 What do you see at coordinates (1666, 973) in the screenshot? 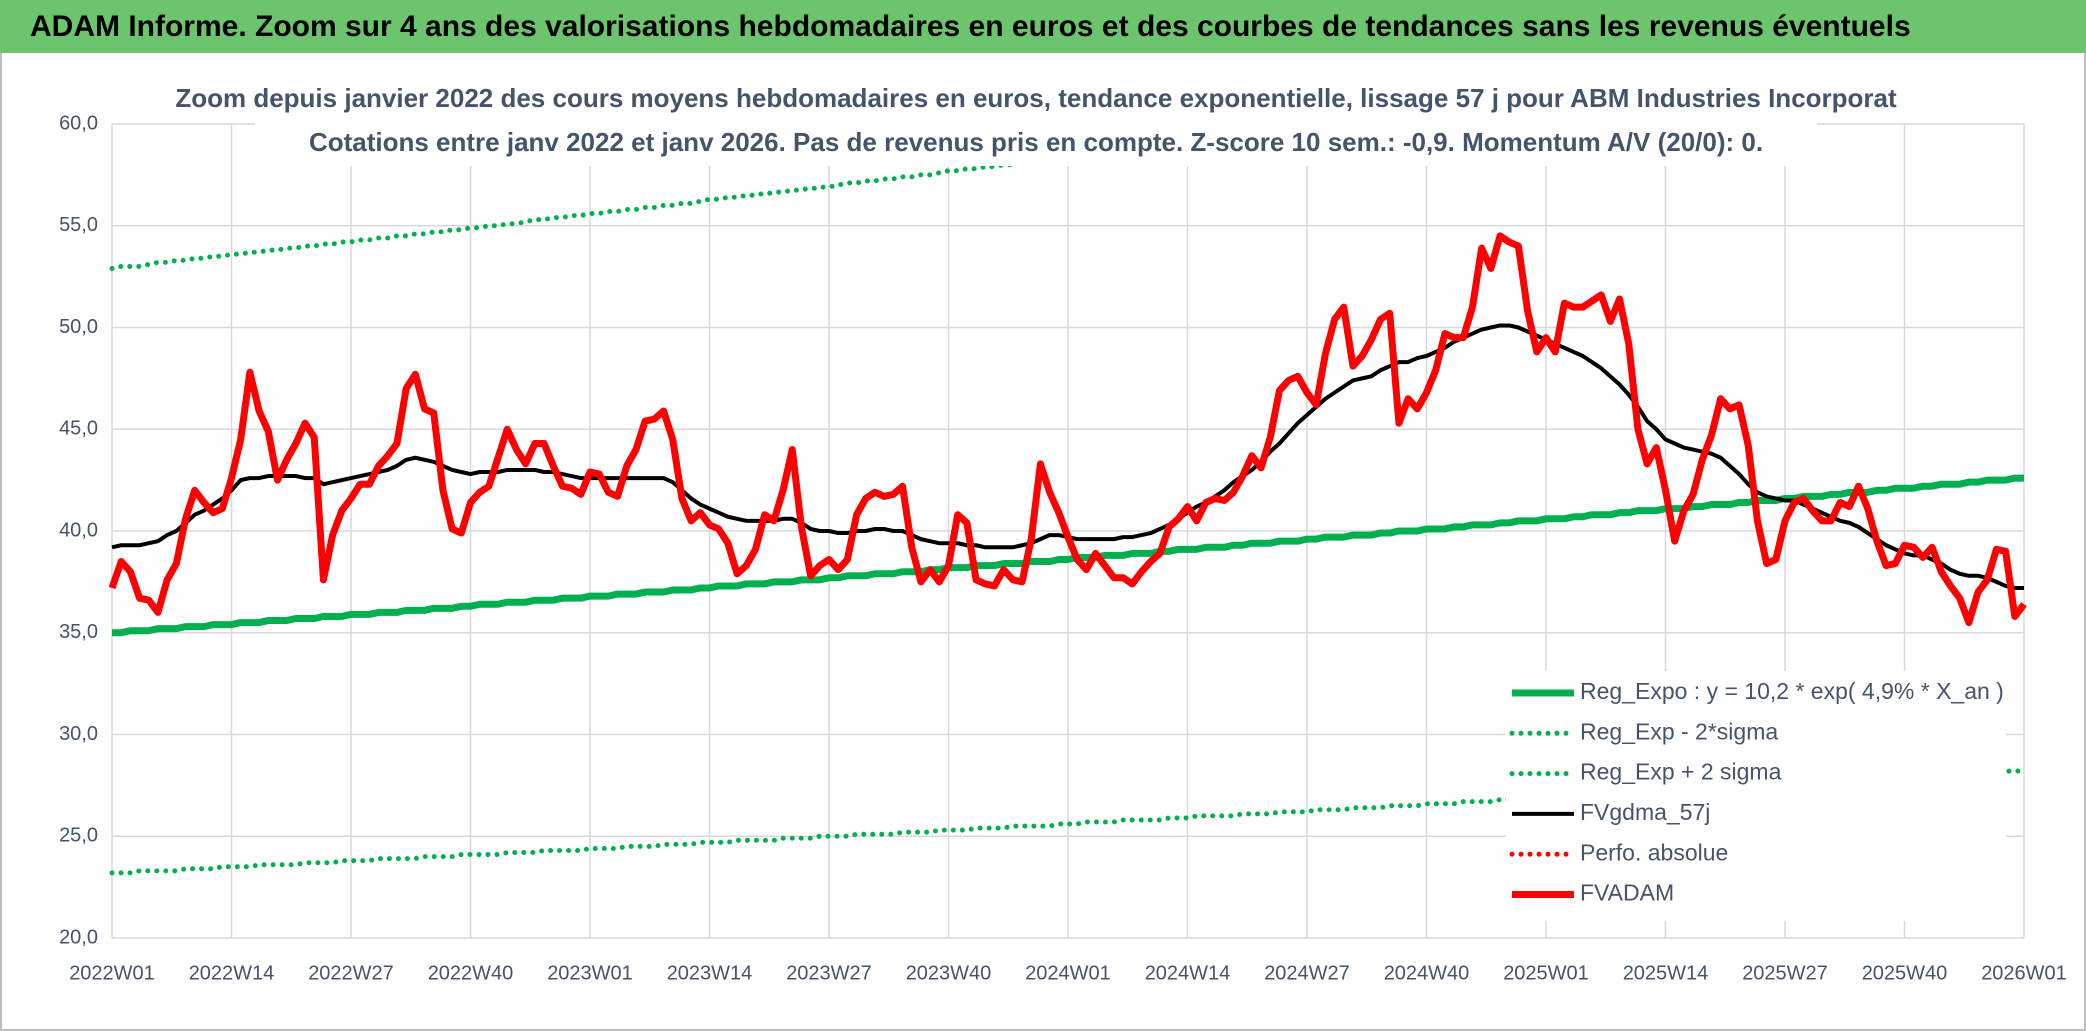
I see `x-tick-label: 2025W14` at bounding box center [1666, 973].